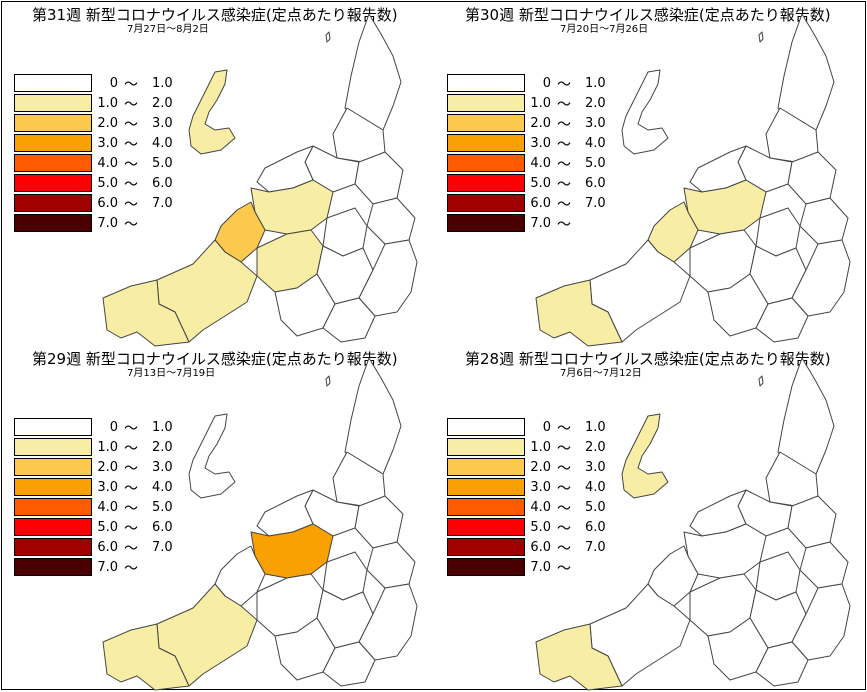 This screenshot has width=867, height=692. What do you see at coordinates (601, 373) in the screenshot?
I see `panel-subtitle: 7月6日～7月12日` at bounding box center [601, 373].